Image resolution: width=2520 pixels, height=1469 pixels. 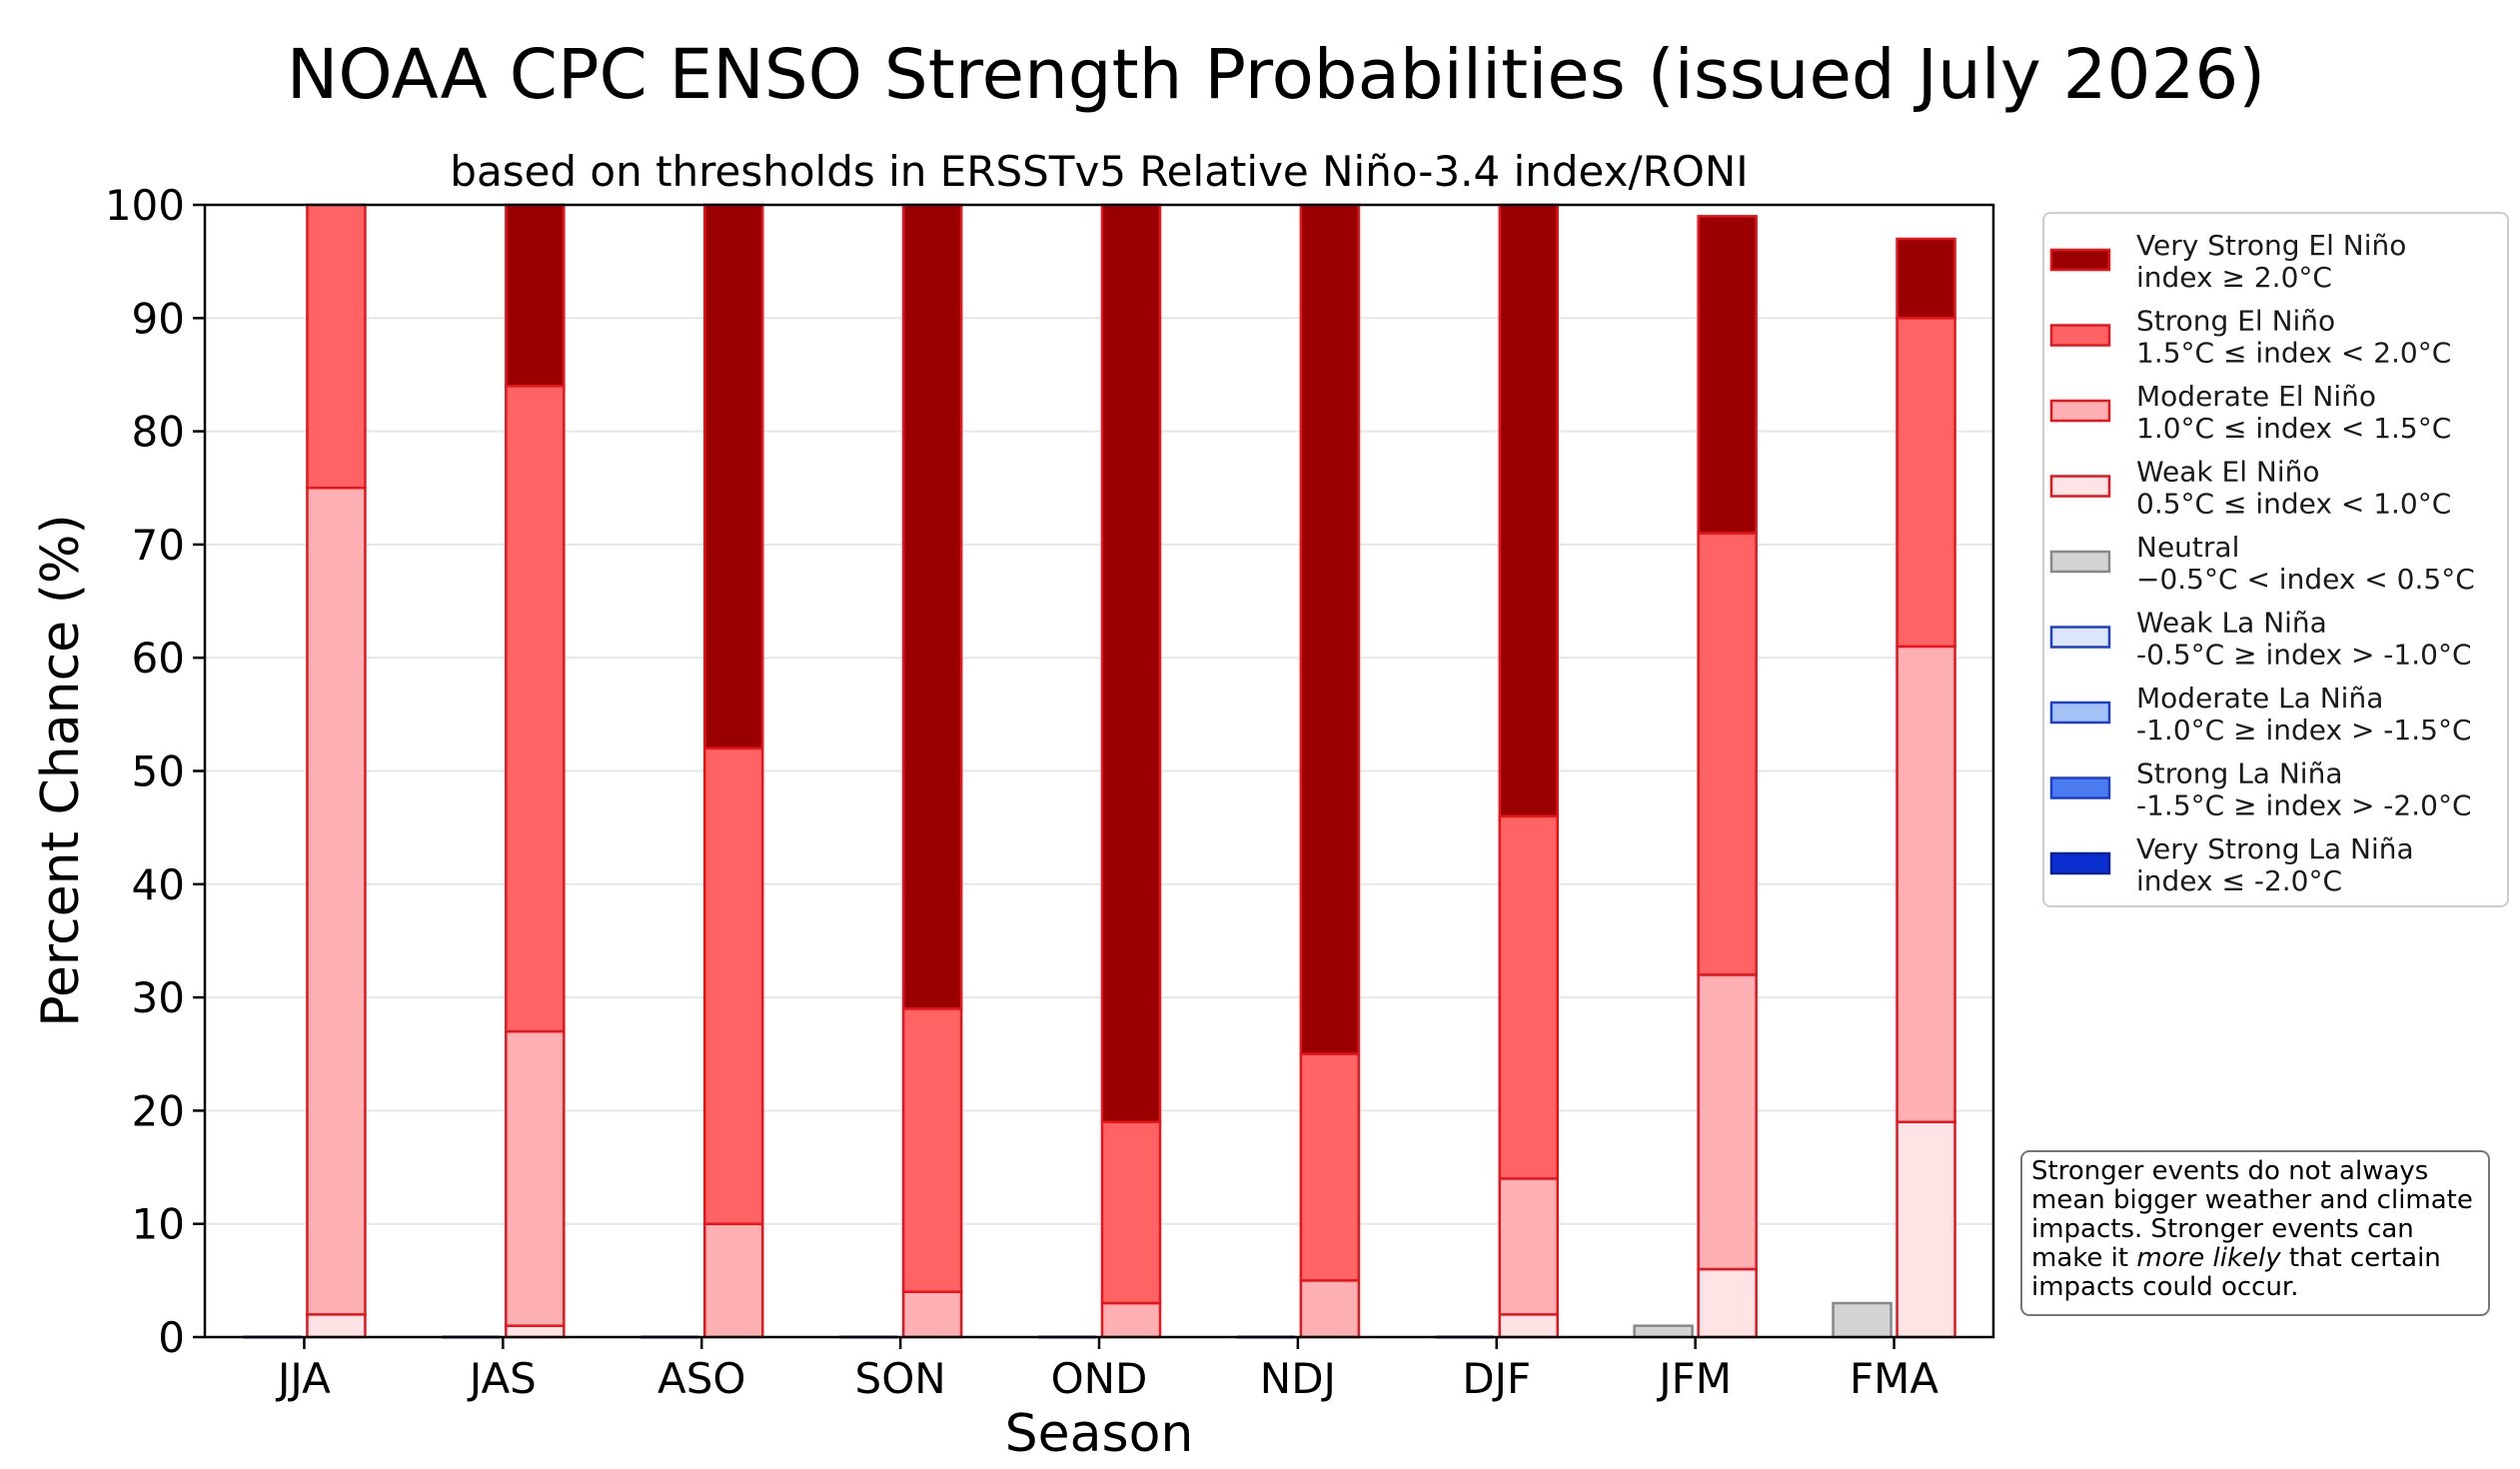 What do you see at coordinates (61, 770) in the screenshot?
I see `y-axis-label: Percent Chance (%)` at bounding box center [61, 770].